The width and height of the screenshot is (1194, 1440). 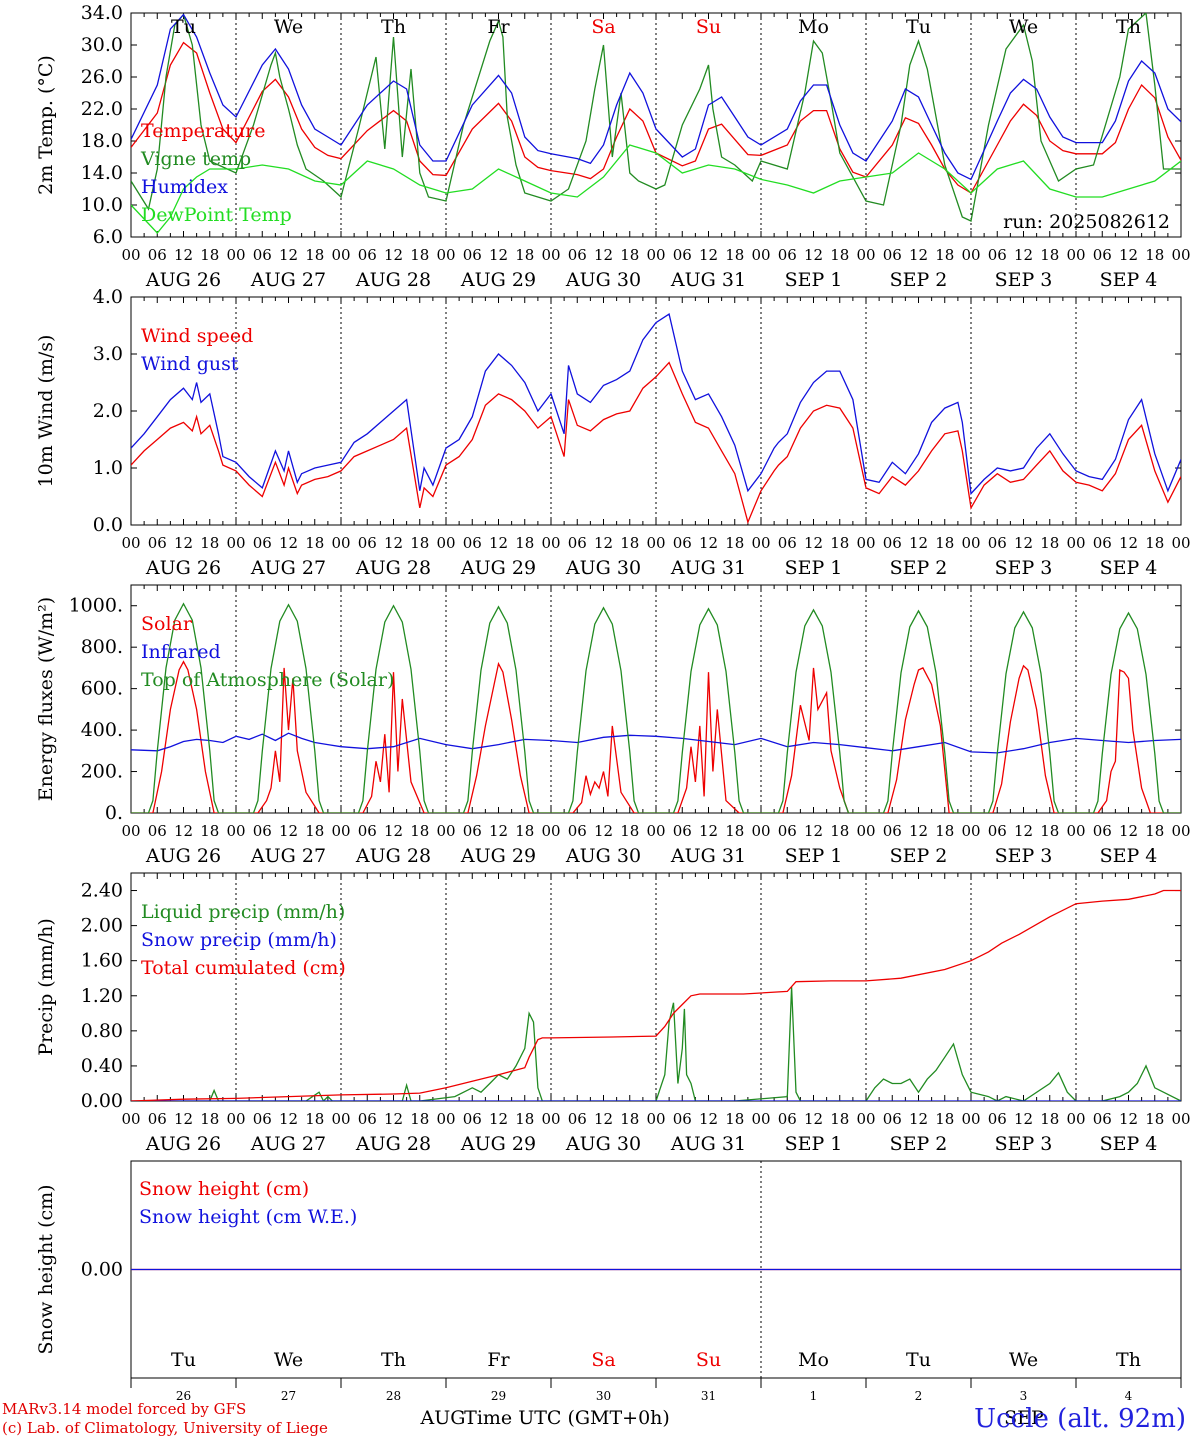 I want to click on date-label: SEP 2, so click(x=919, y=568).